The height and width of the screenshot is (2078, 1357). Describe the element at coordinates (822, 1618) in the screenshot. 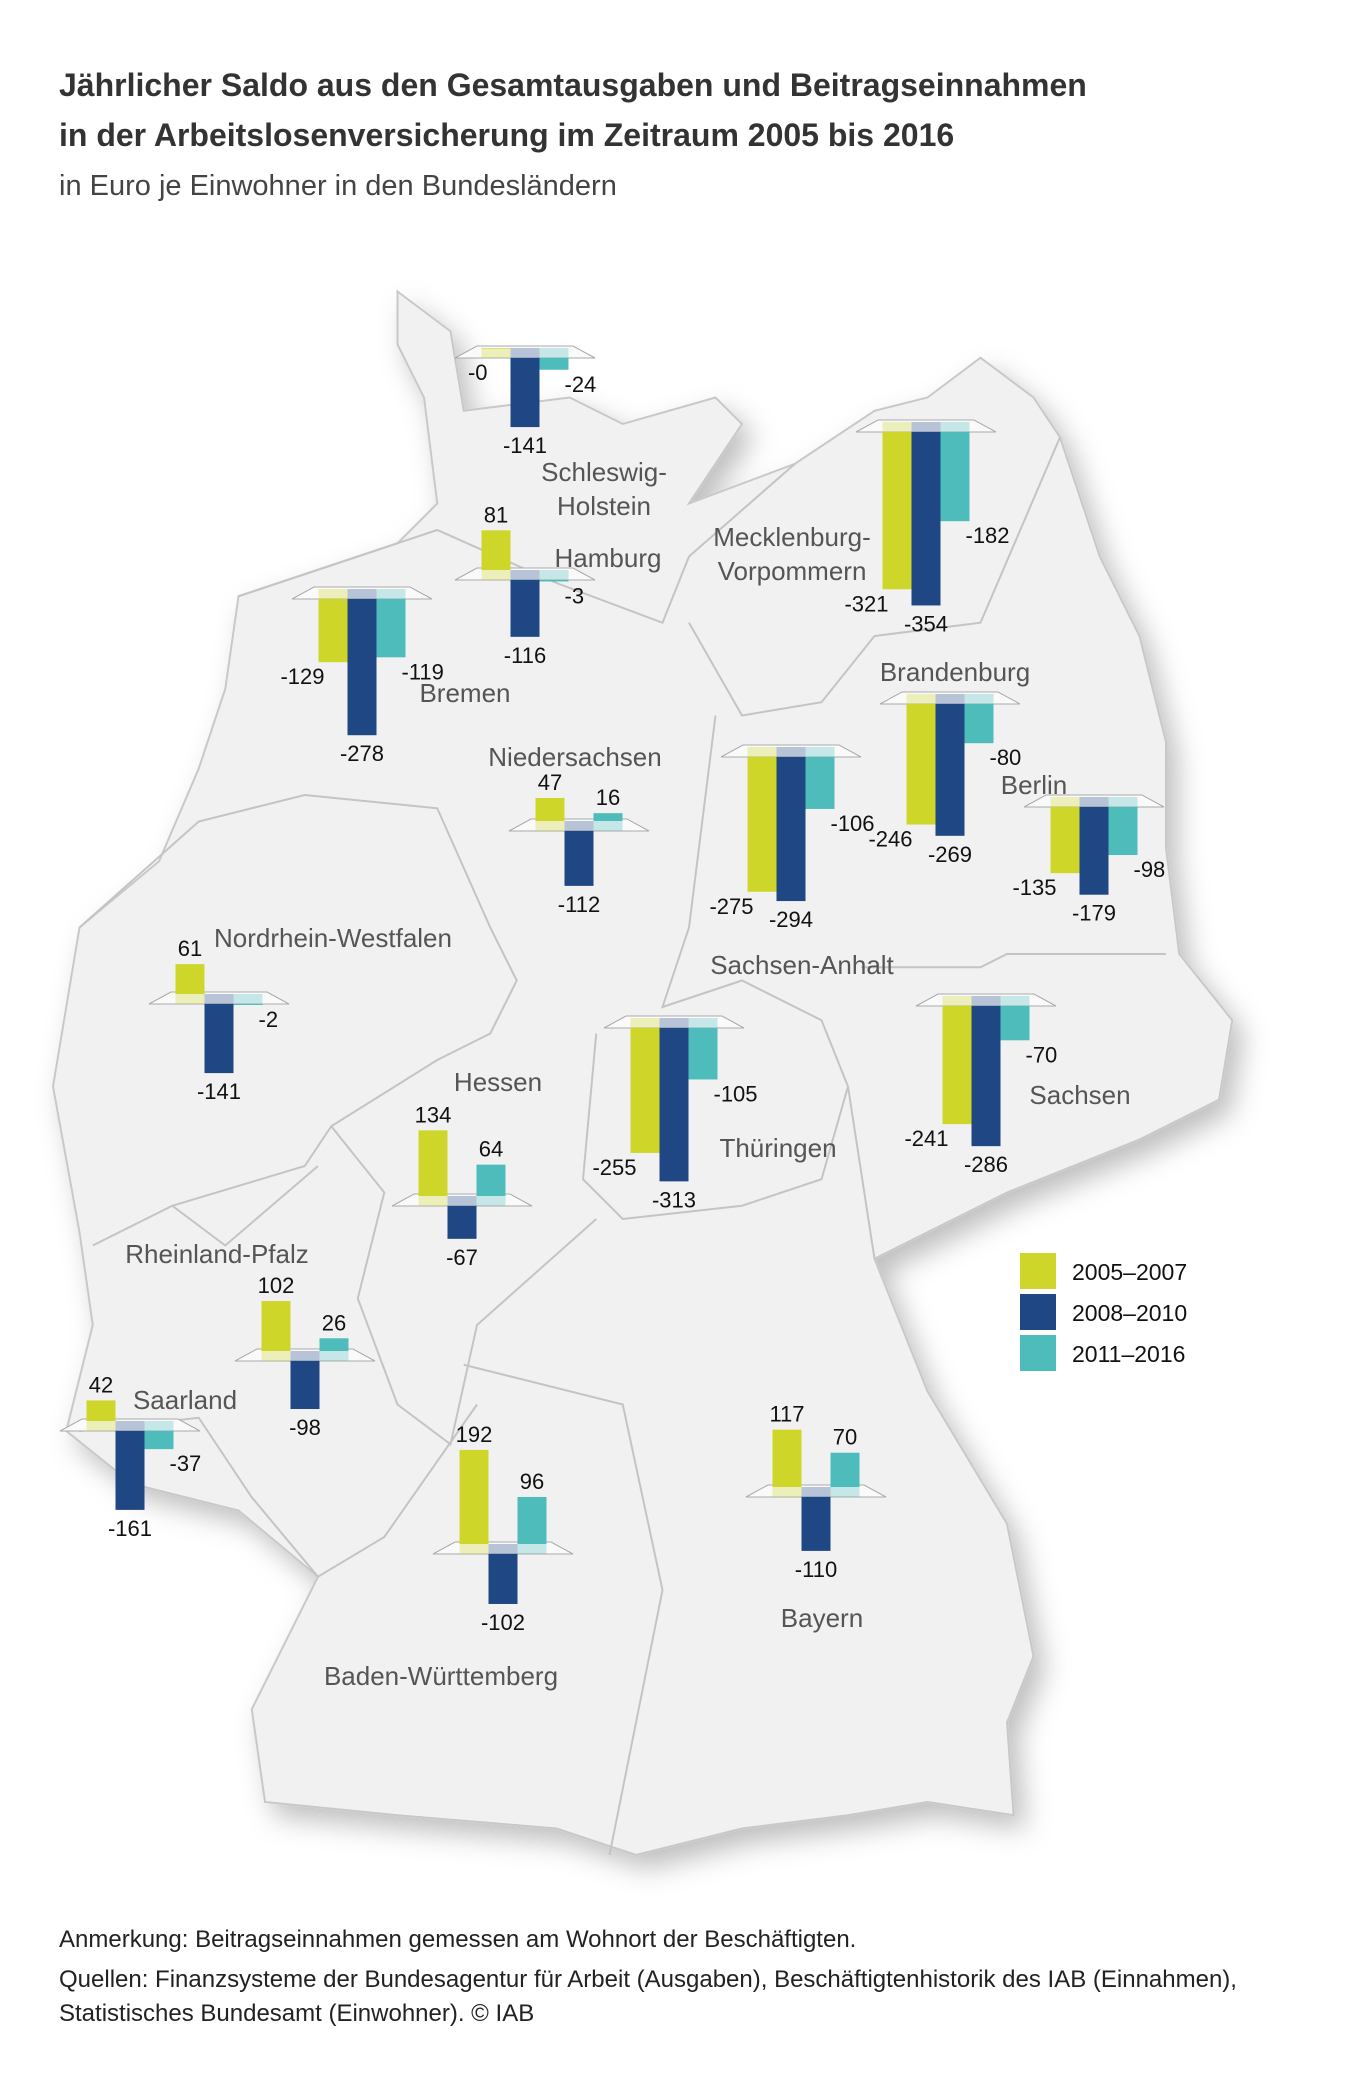

I see `state-name: Bayern` at that location.